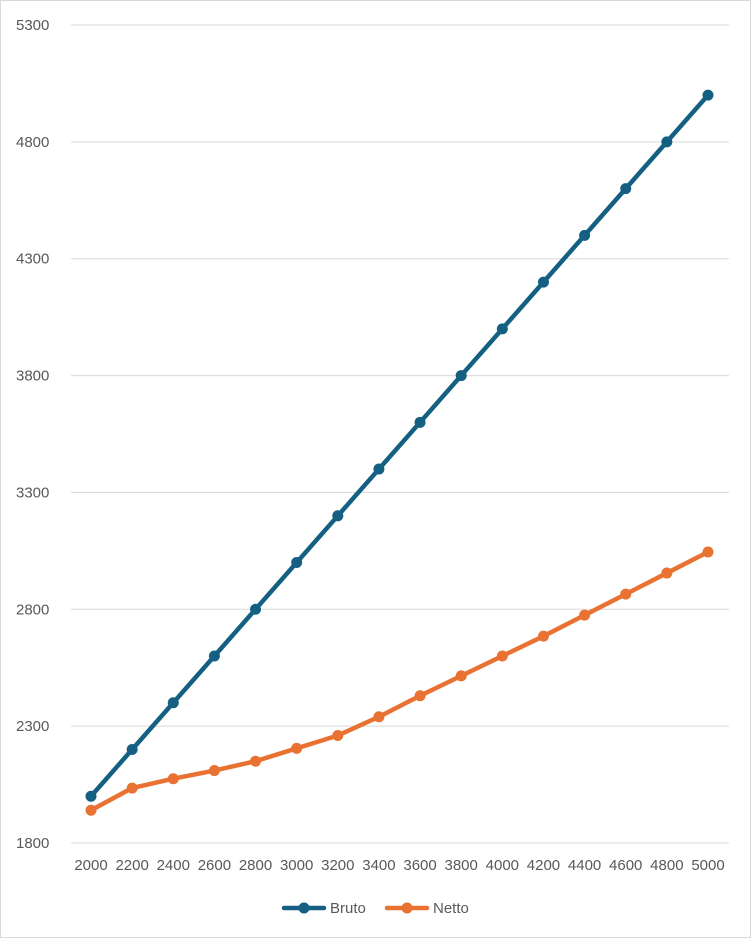  I want to click on x-tick-label: 4800, so click(666, 865).